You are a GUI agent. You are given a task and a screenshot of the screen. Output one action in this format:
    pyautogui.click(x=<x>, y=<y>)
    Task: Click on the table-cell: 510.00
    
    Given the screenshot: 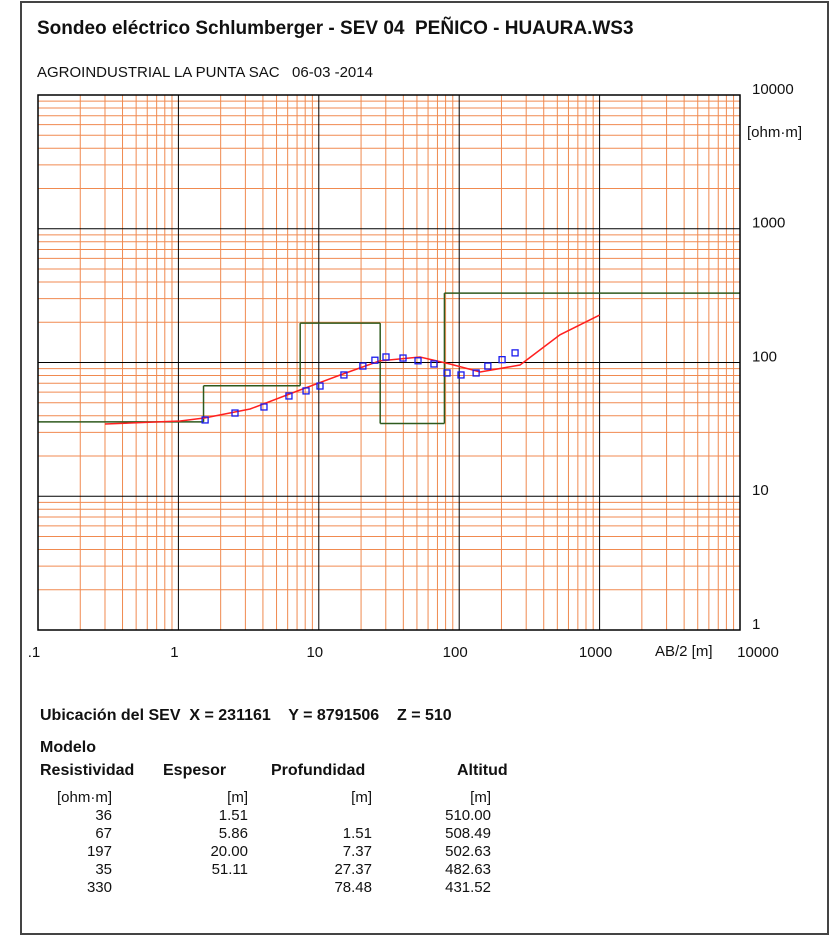 What is the action you would take?
    pyautogui.click(x=468, y=815)
    